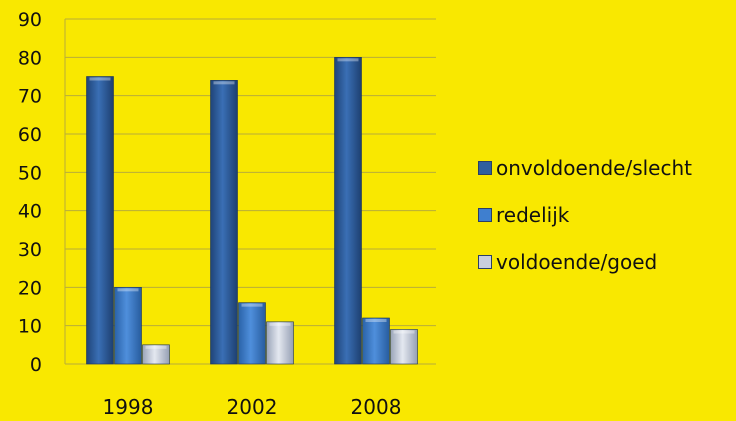 This screenshot has width=736, height=421. Describe the element at coordinates (348, 211) in the screenshot. I see `bar-onvoldoende-slecht-2008` at that location.